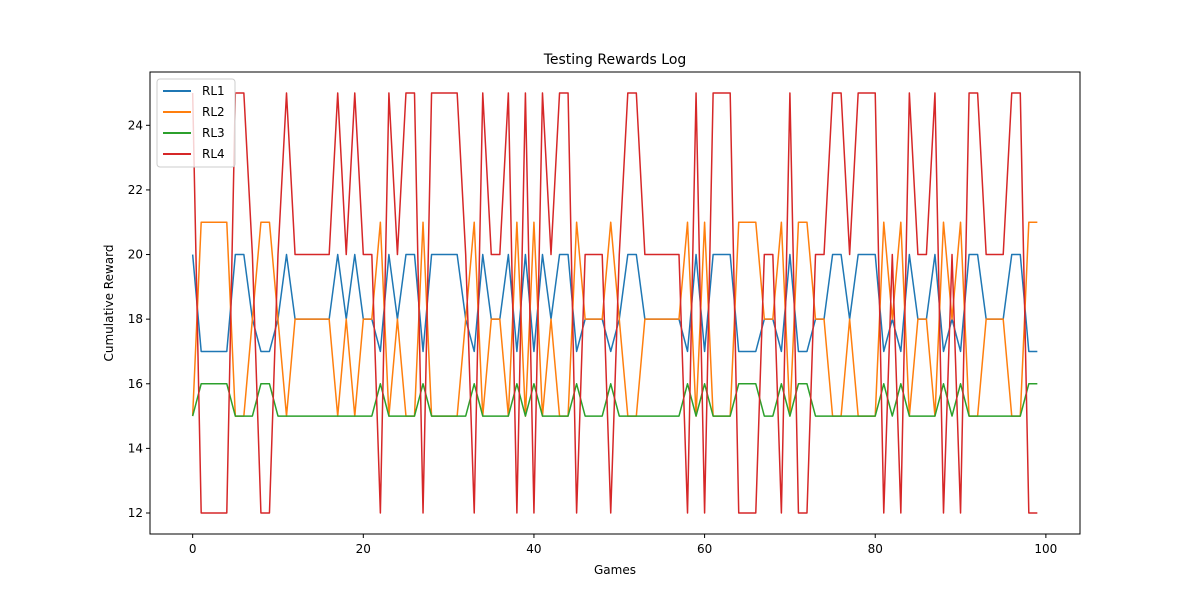  What do you see at coordinates (875, 549) in the screenshot?
I see `x-tick-label: 80` at bounding box center [875, 549].